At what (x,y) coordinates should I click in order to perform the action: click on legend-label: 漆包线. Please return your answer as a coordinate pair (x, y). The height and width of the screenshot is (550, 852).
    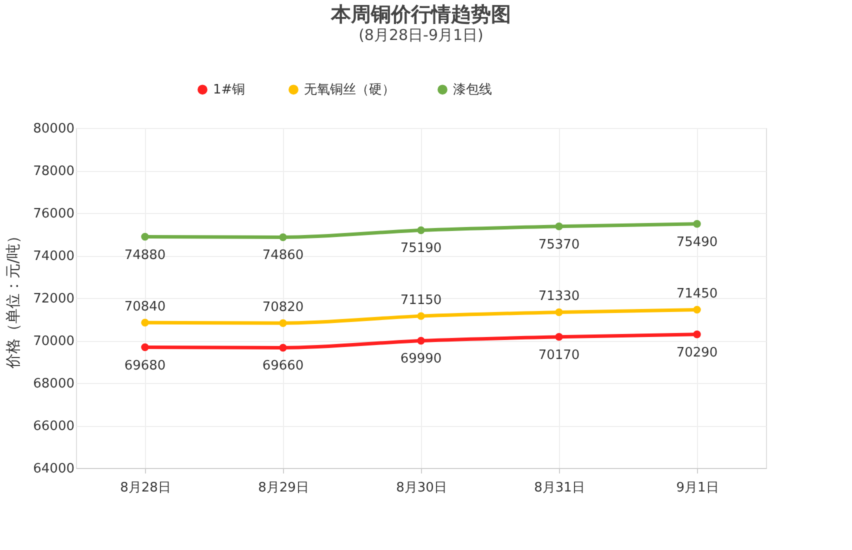
    Looking at the image, I should click on (472, 90).